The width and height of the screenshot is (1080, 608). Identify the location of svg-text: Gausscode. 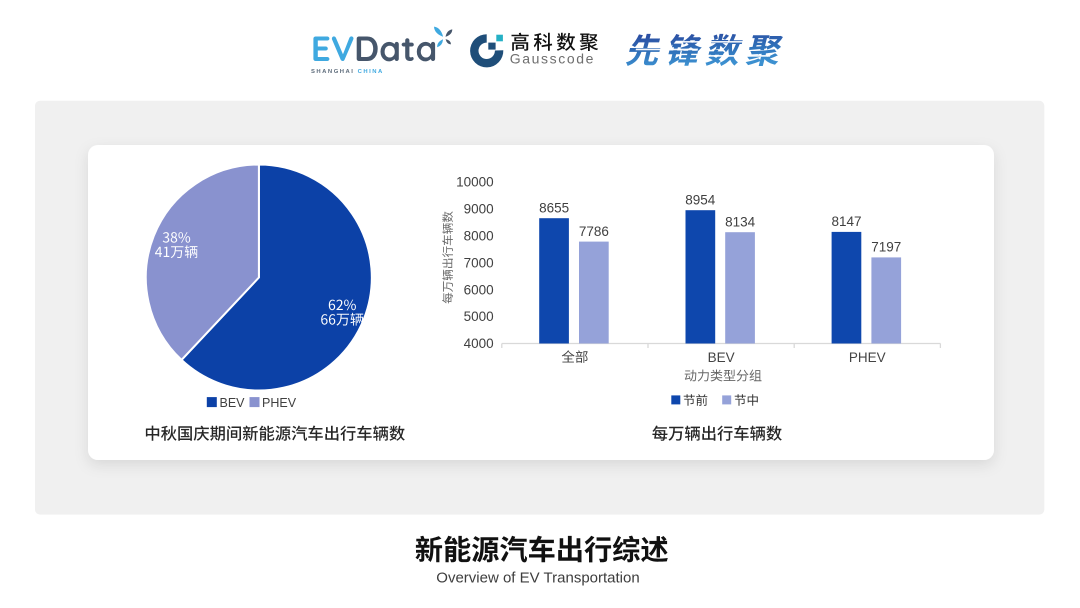
(552, 59).